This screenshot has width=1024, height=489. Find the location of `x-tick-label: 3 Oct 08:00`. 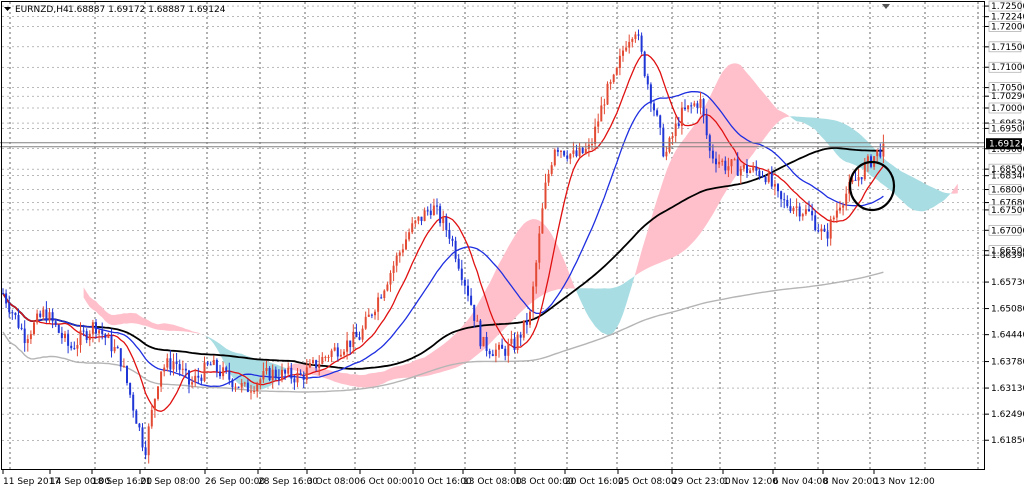

x-tick-label: 3 Oct 08:00 is located at coordinates (333, 482).